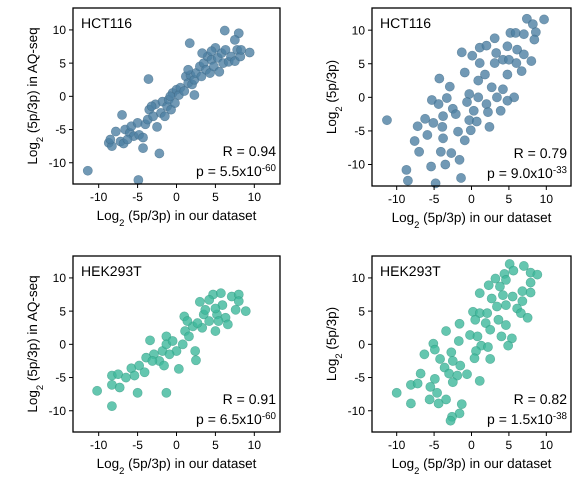 The height and width of the screenshot is (486, 574). Describe the element at coordinates (527, 172) in the screenshot. I see `annotation: p = 9.0x10$^{-33}$` at that location.